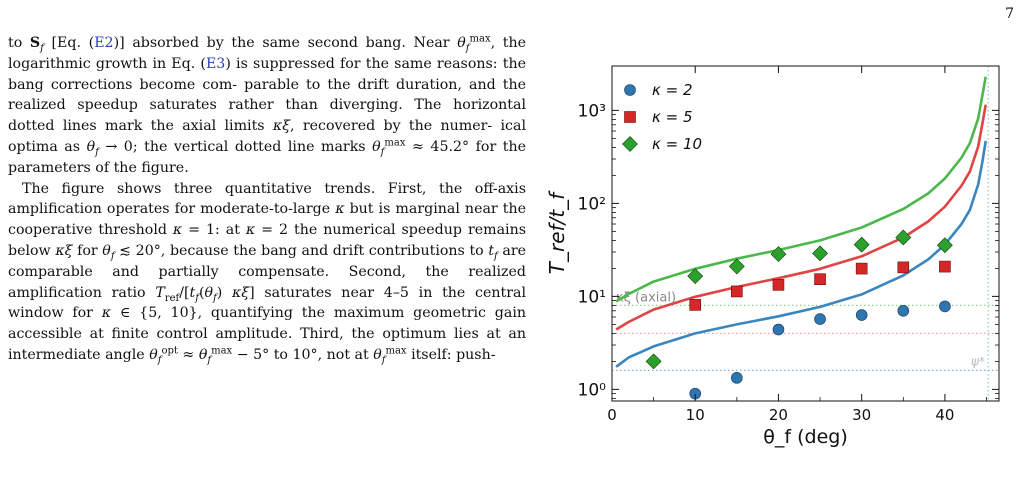  Describe the element at coordinates (695, 415) in the screenshot. I see `x-tick-label-1: 10` at that location.